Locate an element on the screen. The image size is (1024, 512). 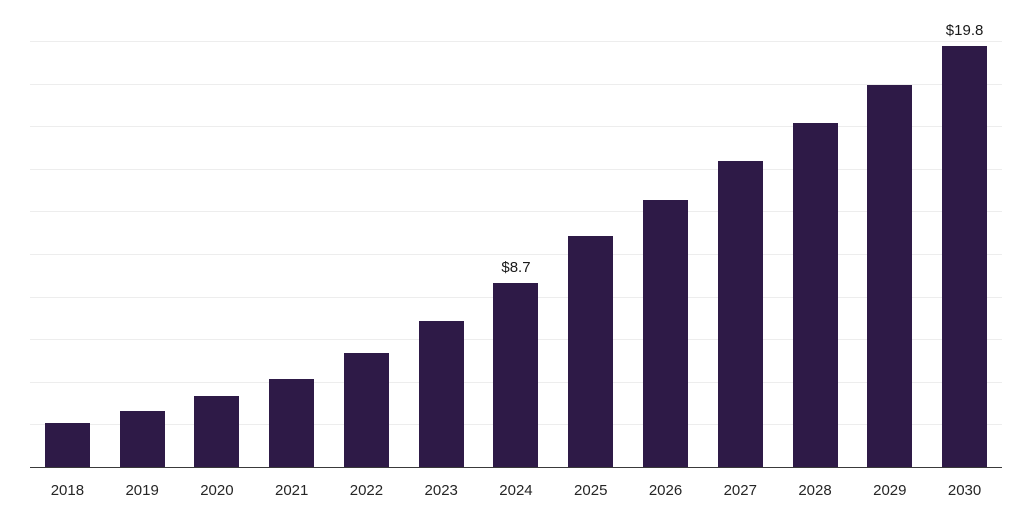
bar-column-2025 is located at coordinates (590, 238).